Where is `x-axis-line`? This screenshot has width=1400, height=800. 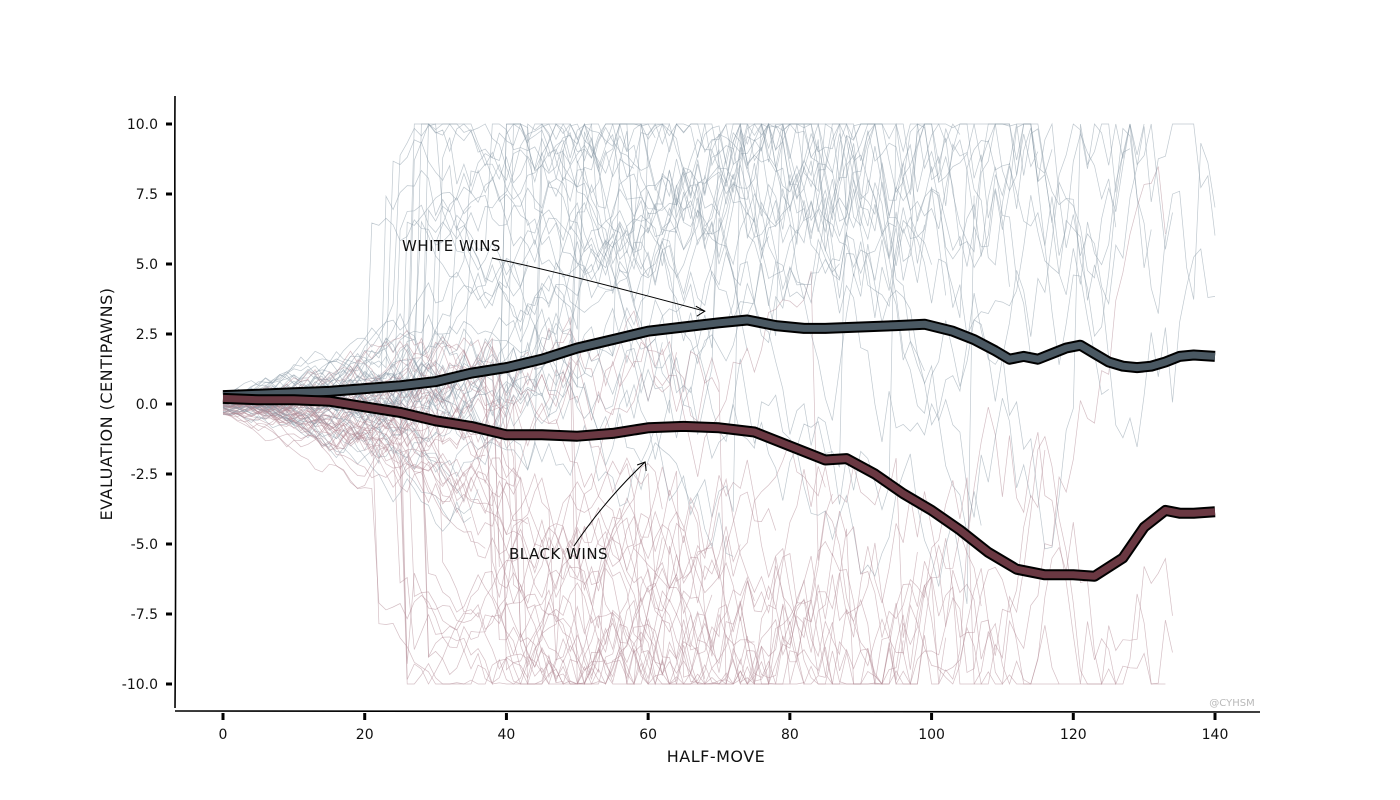
x-axis-line is located at coordinates (717, 711).